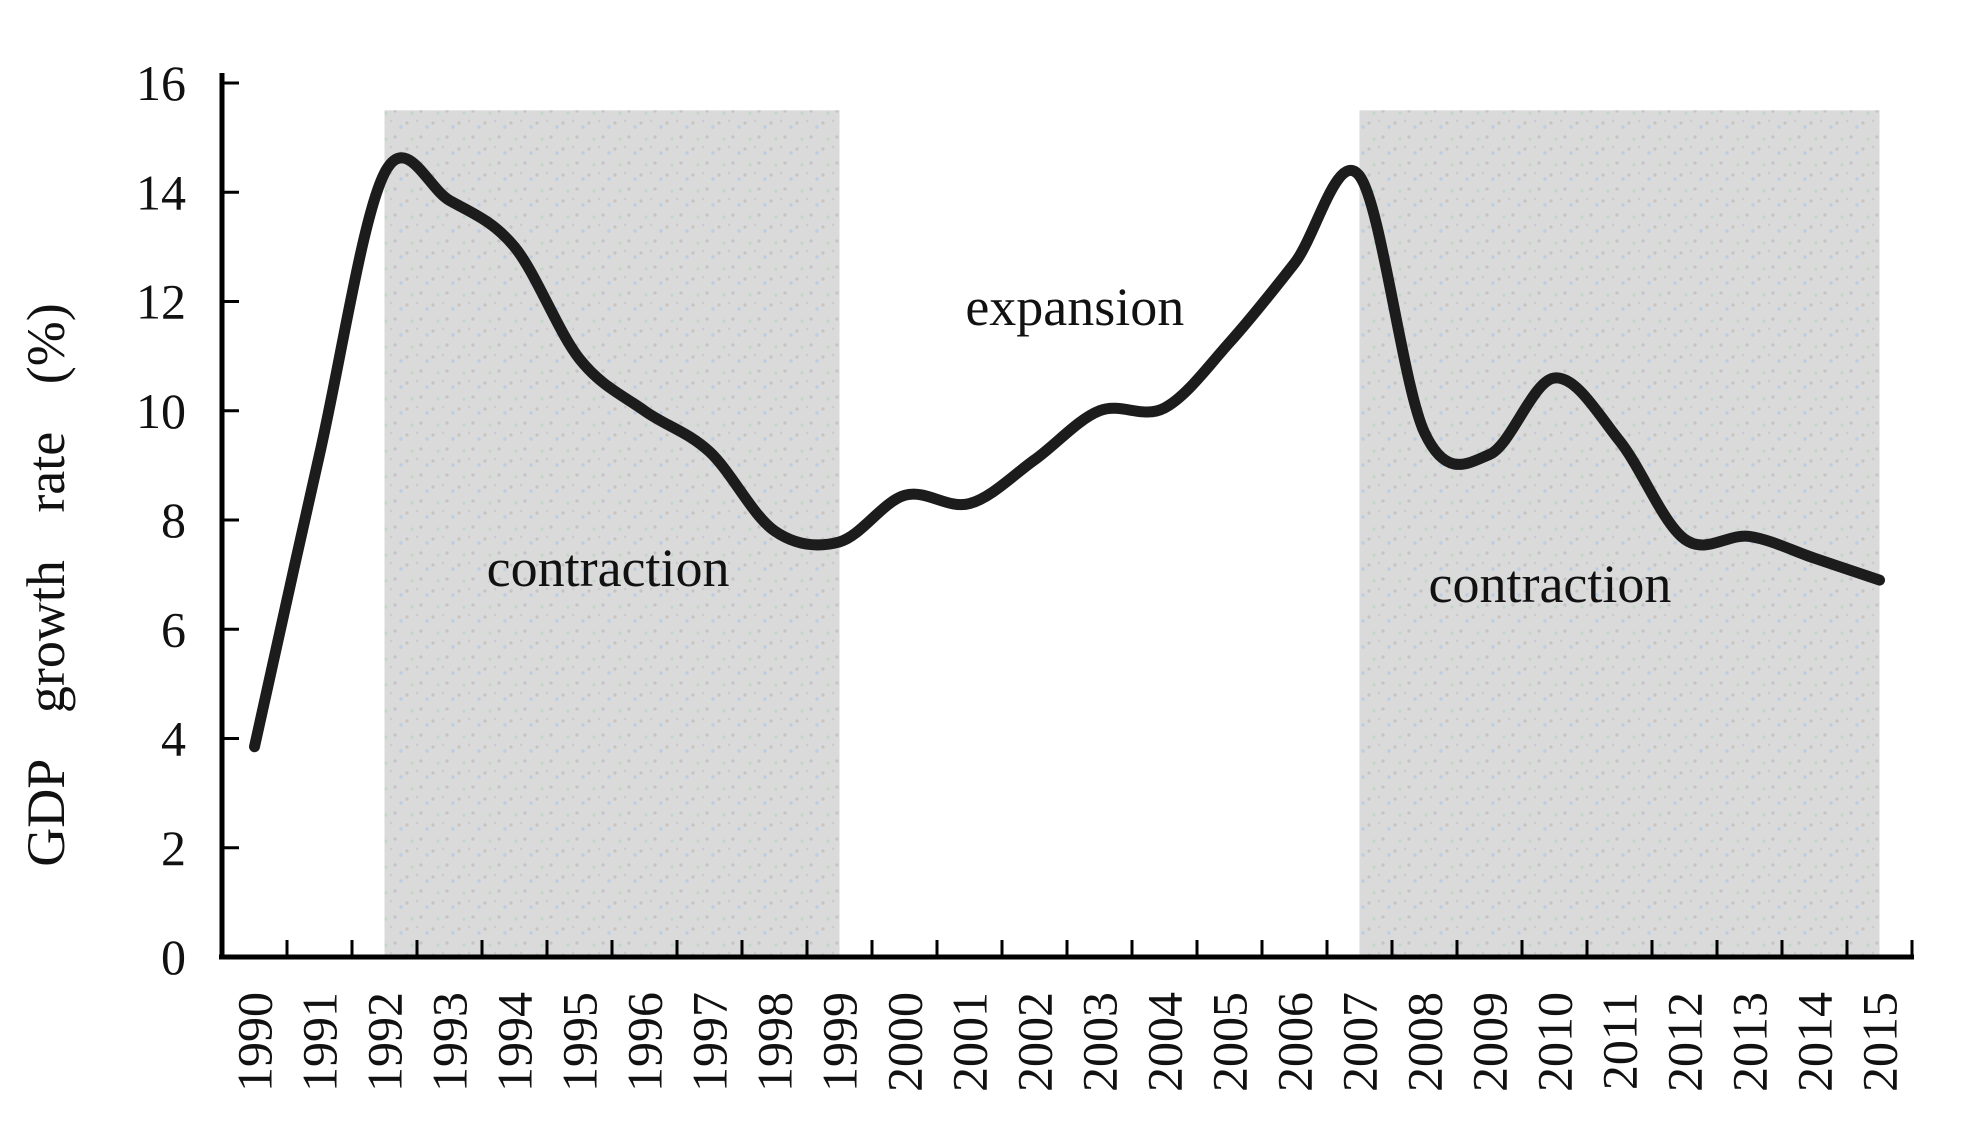  What do you see at coordinates (1074, 307) in the screenshot?
I see `annotation-expansion: expansion` at bounding box center [1074, 307].